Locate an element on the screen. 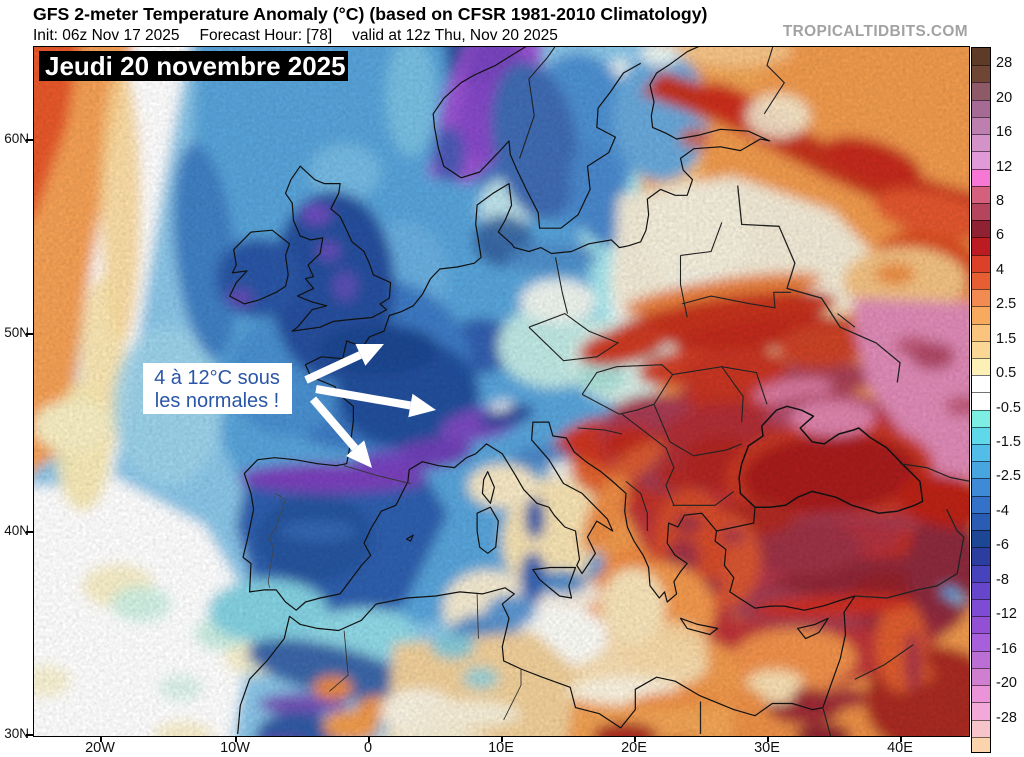 The width and height of the screenshot is (1024, 757). svg-text: Jeudi 20 novembre 2025 is located at coordinates (195, 66).